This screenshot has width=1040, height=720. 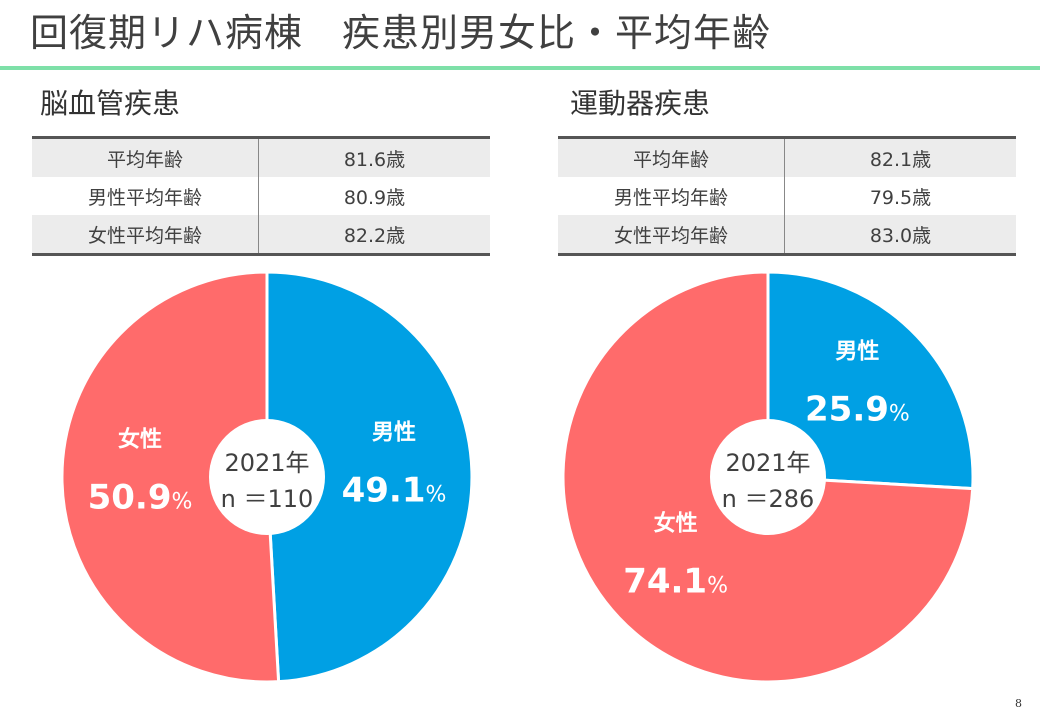 What do you see at coordinates (401, 33) in the screenshot?
I see `page-title: 回復期リハ病棟 疾患別男女比・平均年齢` at bounding box center [401, 33].